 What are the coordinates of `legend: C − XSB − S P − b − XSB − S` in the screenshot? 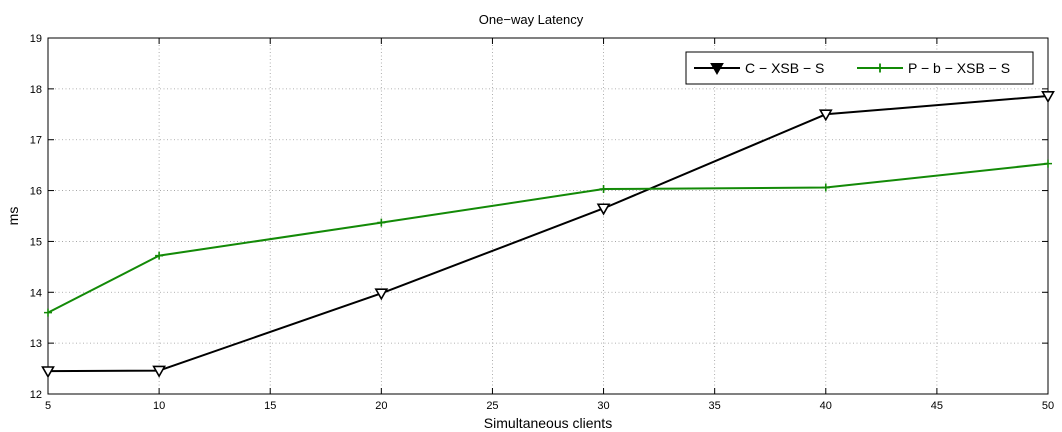 It's located at (859, 68).